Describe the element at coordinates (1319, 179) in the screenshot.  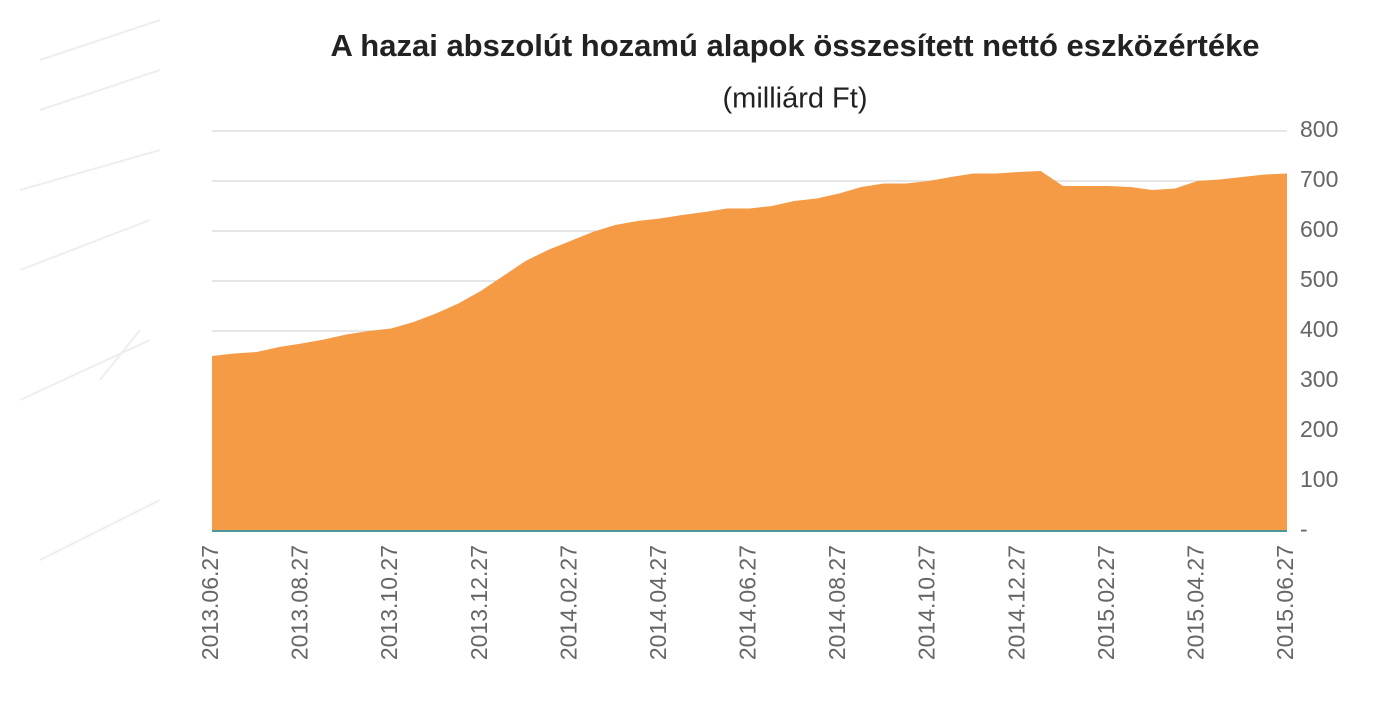
I see `y-tick-label: 700` at that location.